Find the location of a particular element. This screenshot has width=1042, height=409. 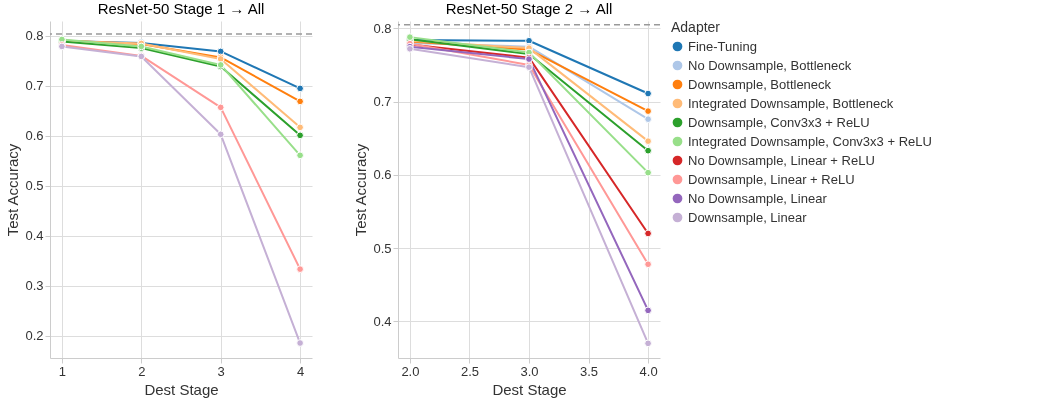

legend-title: Adapter is located at coordinates (696, 27).